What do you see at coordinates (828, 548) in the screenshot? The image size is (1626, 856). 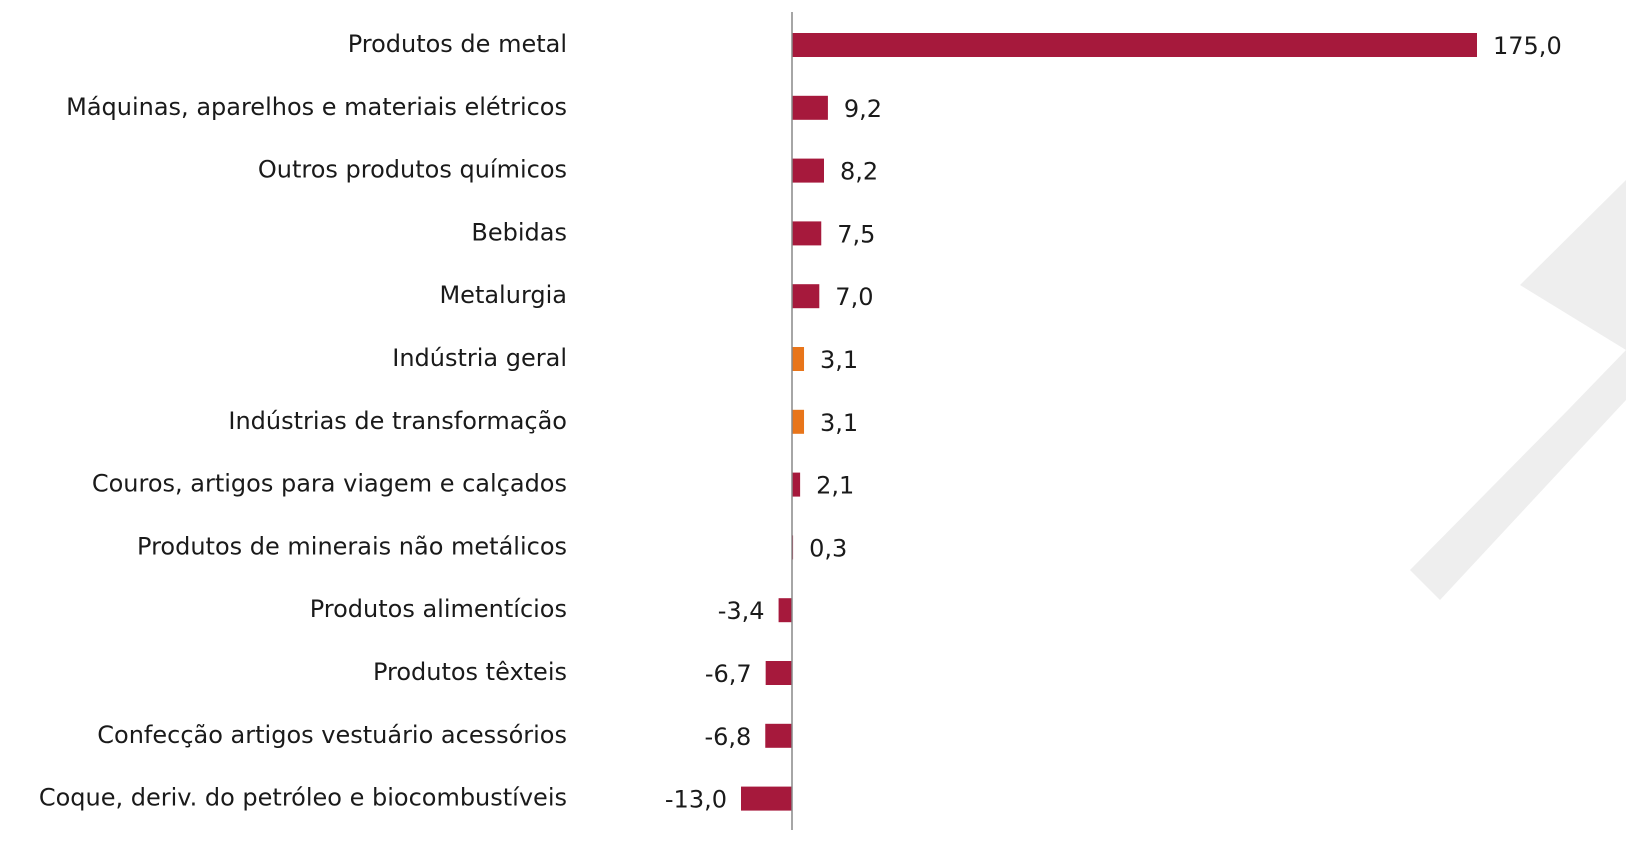 I see `value-label: 0,3` at bounding box center [828, 548].